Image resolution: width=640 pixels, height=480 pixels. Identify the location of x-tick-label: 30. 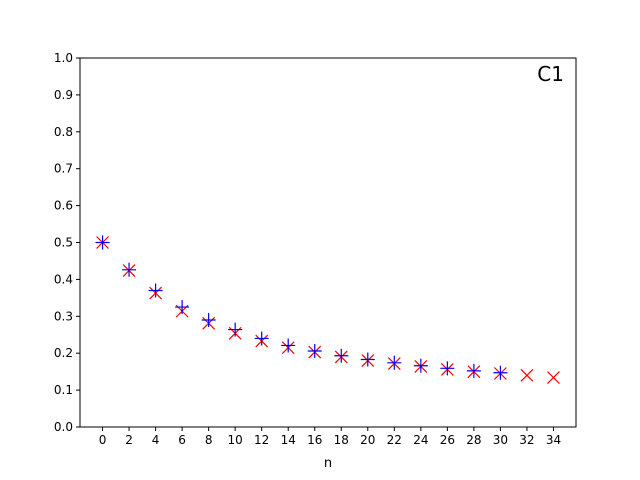
(500, 440).